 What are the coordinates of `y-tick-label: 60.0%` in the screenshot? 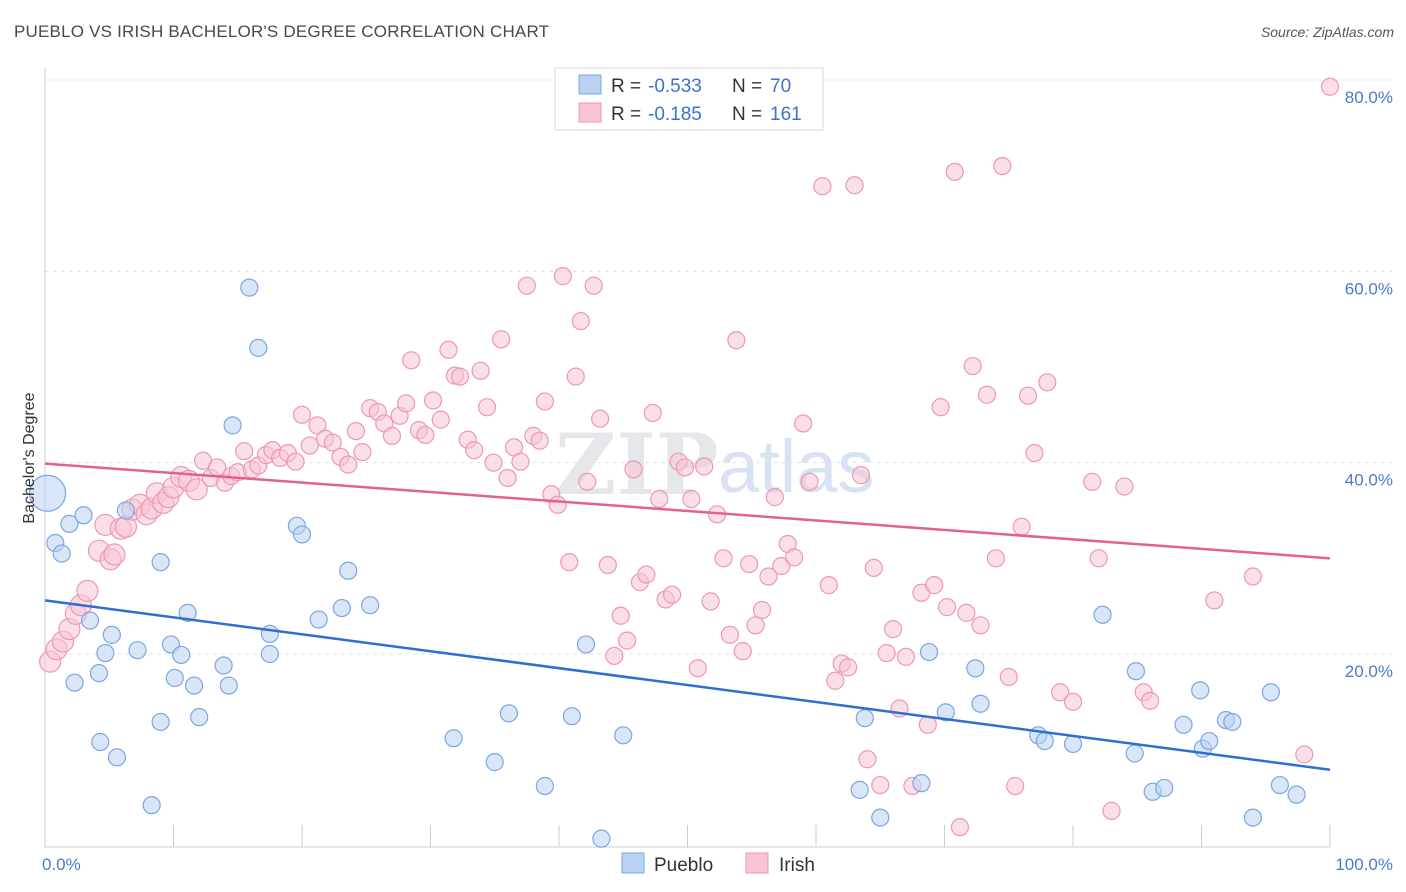 It's located at (1369, 288).